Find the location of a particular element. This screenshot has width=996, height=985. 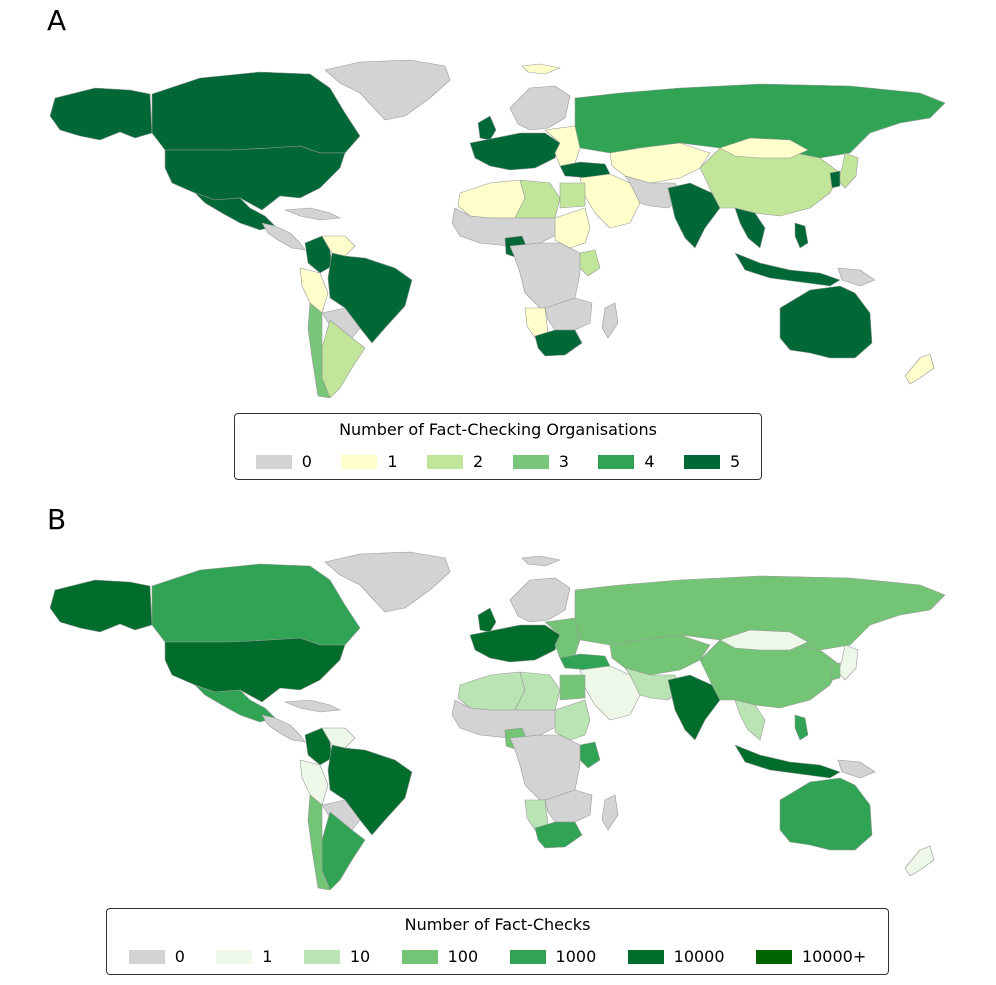

legend-item: 10000+ is located at coordinates (811, 956).